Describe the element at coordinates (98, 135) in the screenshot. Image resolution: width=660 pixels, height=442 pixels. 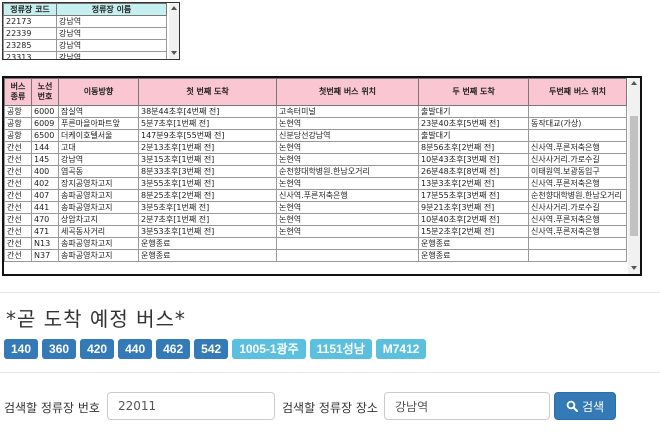
I see `arrival-direction-cell: 더케이호텔서울` at that location.